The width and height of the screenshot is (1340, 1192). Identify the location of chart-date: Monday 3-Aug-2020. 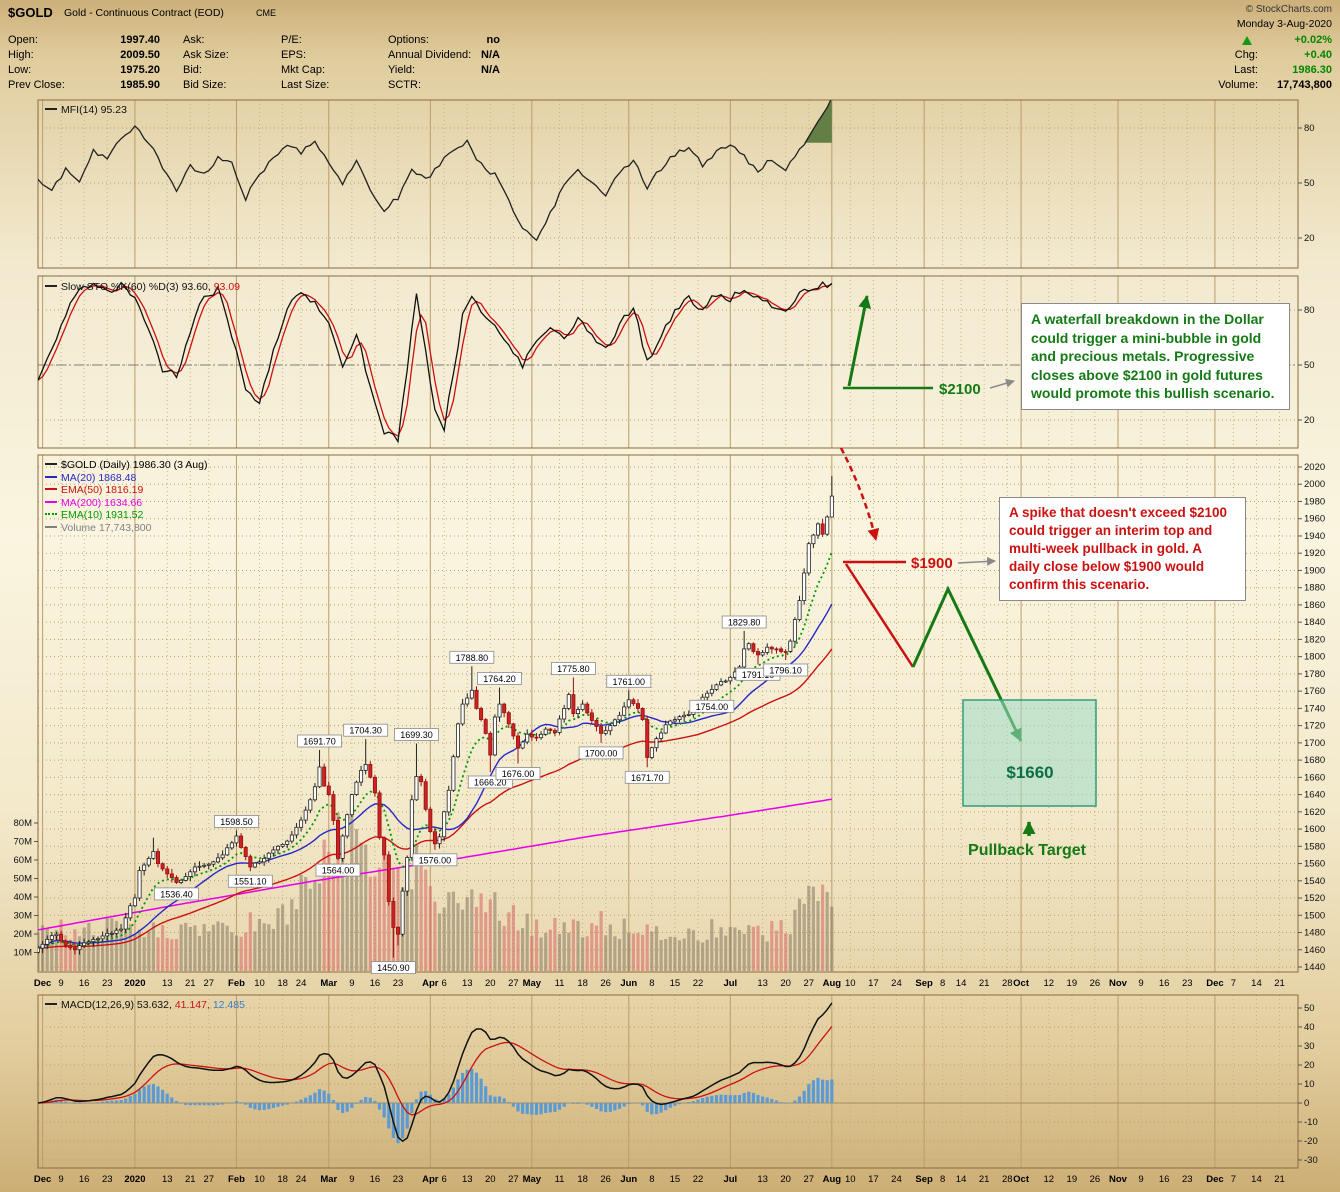
(1284, 24).